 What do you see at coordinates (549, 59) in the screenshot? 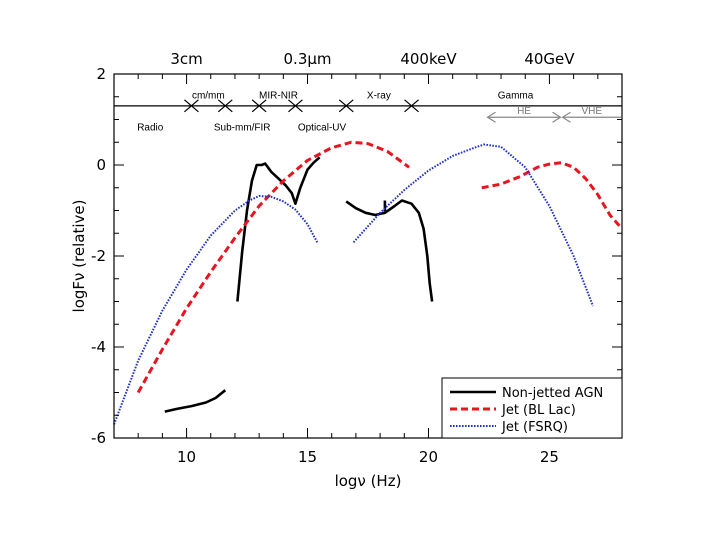
I see `top-tick-label: 40GeV` at bounding box center [549, 59].